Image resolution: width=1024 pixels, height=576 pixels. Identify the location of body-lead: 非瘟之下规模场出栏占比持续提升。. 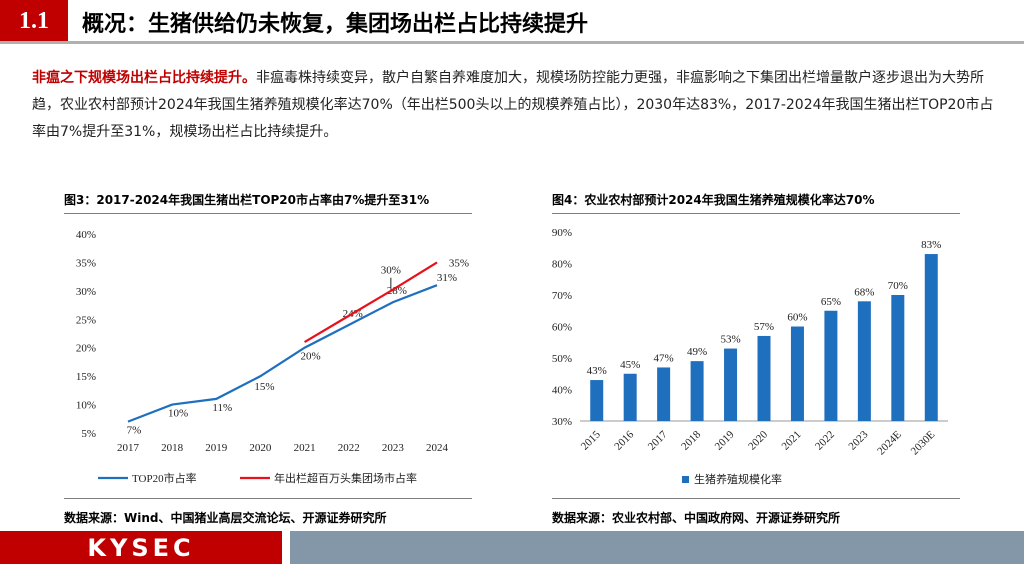
(144, 78).